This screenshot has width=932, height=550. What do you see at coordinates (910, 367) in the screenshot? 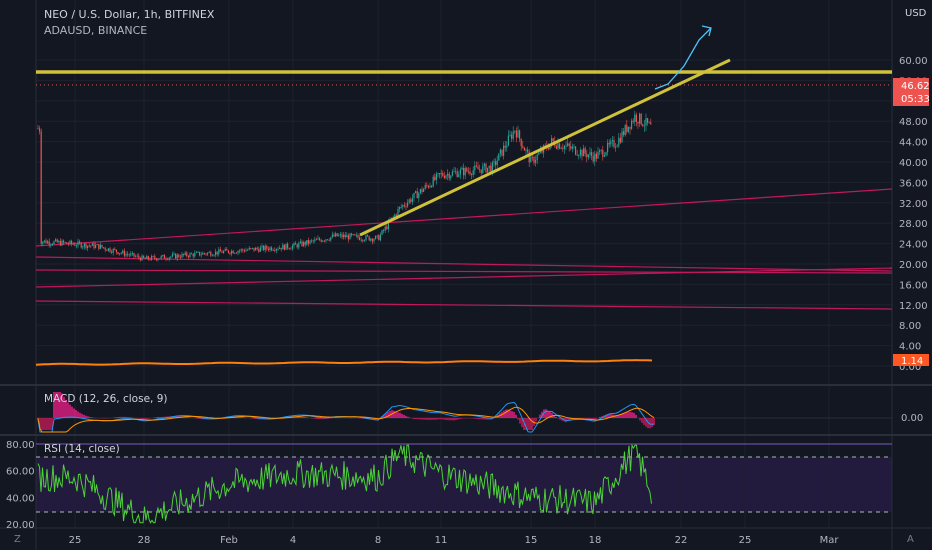
I see `price-tick-label: 0.00` at bounding box center [910, 367].